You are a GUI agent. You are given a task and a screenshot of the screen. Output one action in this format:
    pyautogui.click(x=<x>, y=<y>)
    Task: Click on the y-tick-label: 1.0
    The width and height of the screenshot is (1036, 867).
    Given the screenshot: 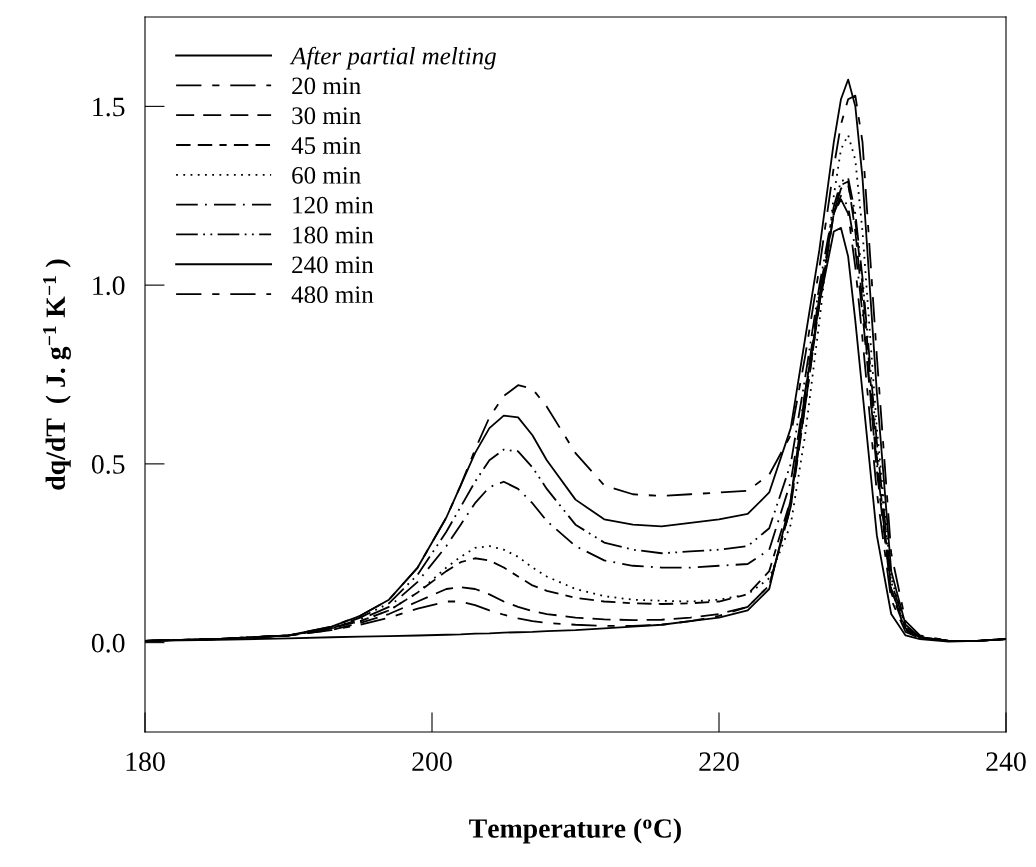 What is the action you would take?
    pyautogui.click(x=109, y=286)
    